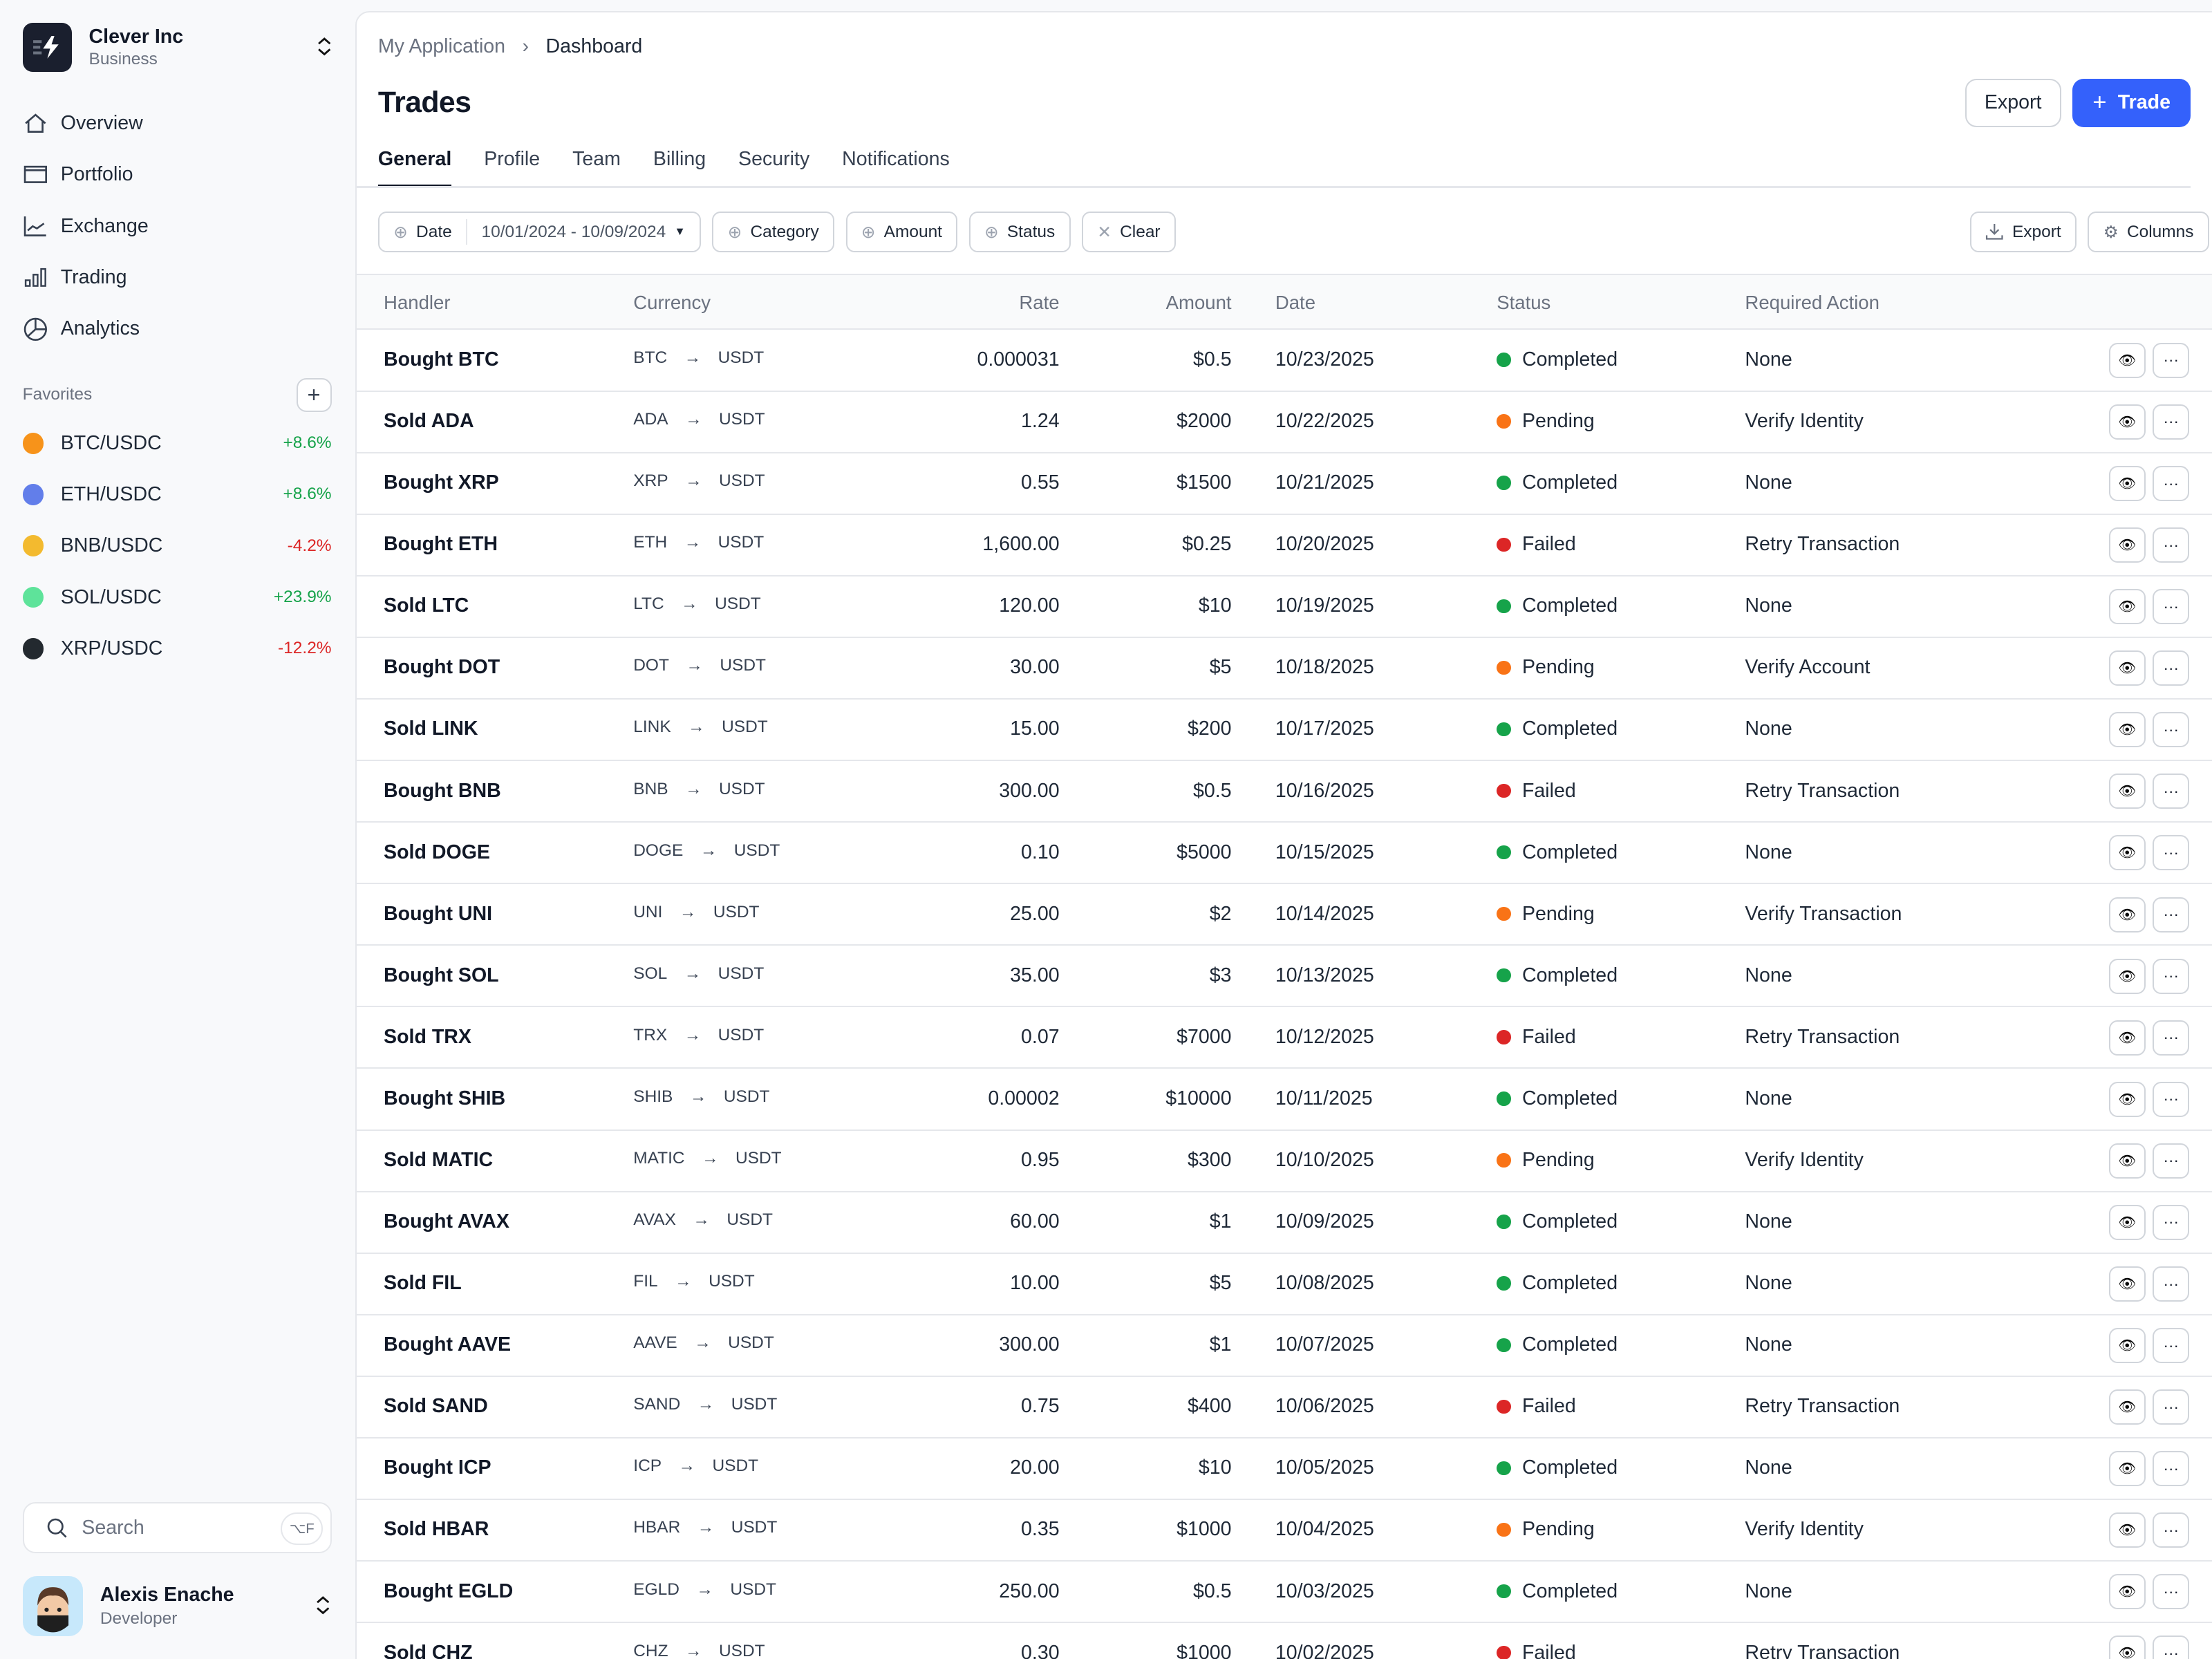 The image size is (2212, 1659). Describe the element at coordinates (314, 394) in the screenshot. I see `add-favorite-button: +` at that location.